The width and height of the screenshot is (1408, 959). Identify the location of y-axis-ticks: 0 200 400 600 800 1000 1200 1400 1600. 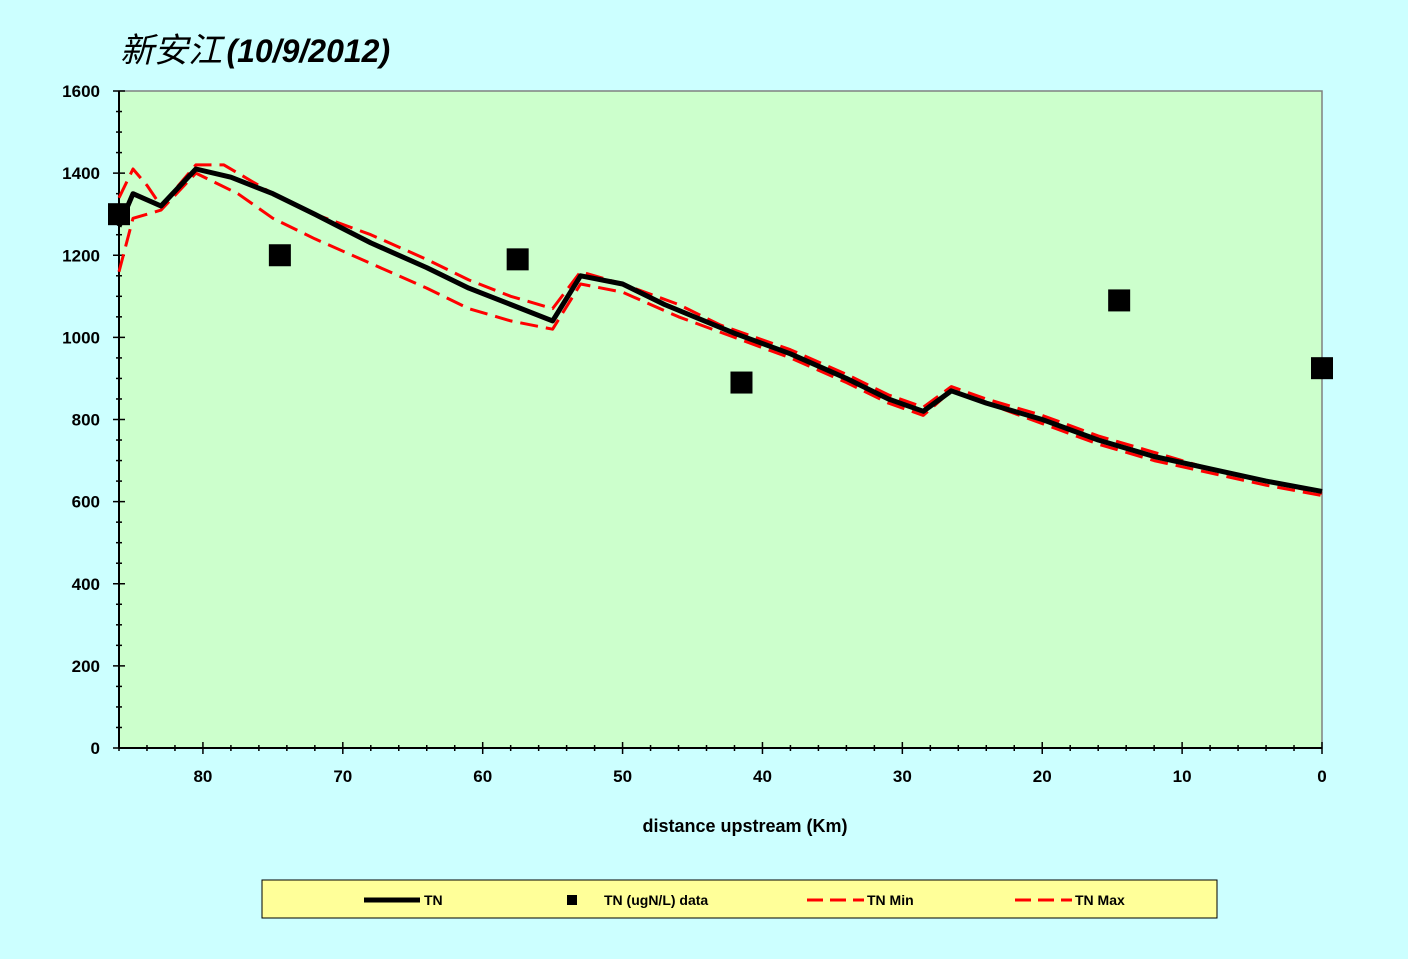
(93, 420).